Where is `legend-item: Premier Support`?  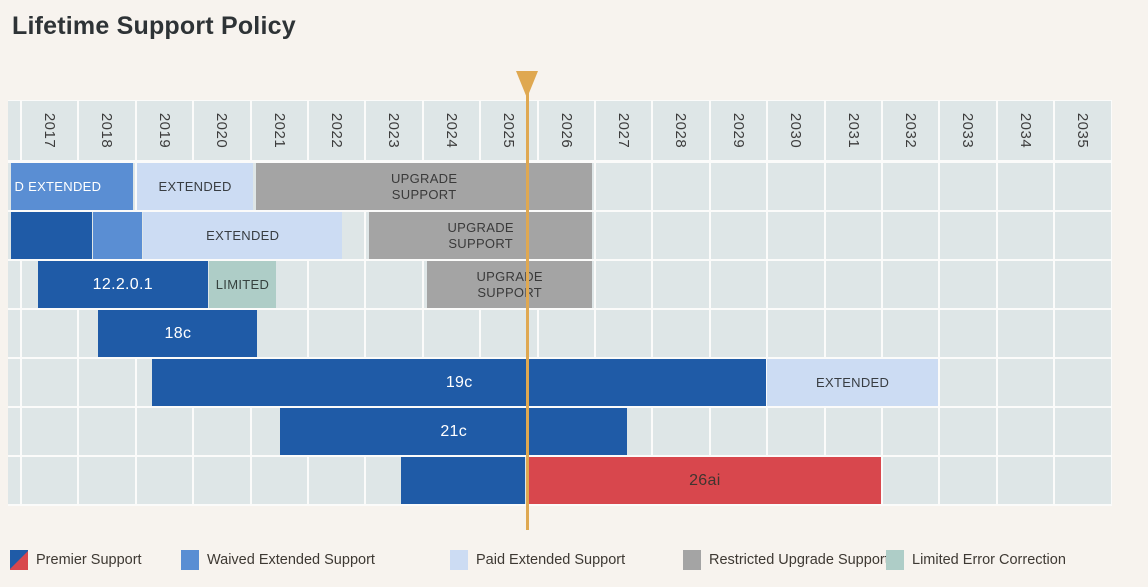 legend-item: Premier Support is located at coordinates (76, 560).